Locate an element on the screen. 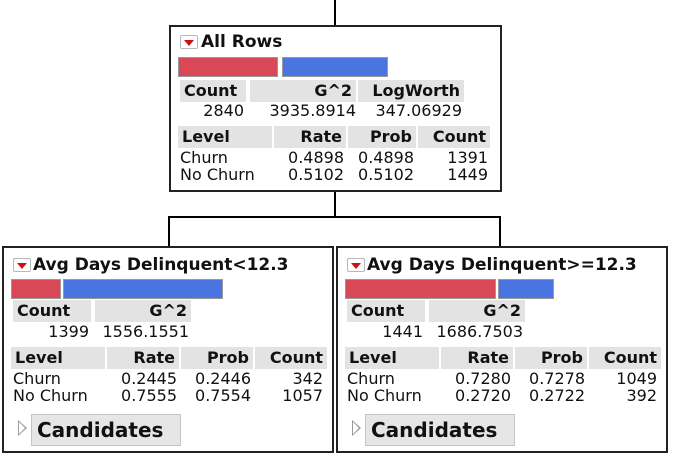  row-nochurn-prob: 0.2722 is located at coordinates (557, 395).